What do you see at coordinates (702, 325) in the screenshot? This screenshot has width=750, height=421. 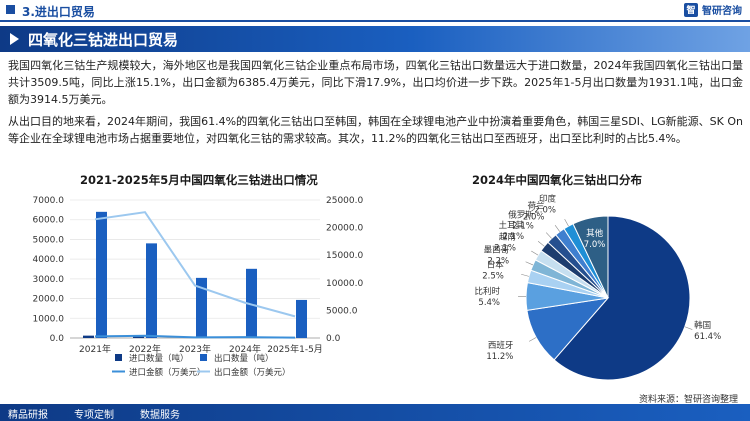 I see `slice-label: 韩国` at bounding box center [702, 325].